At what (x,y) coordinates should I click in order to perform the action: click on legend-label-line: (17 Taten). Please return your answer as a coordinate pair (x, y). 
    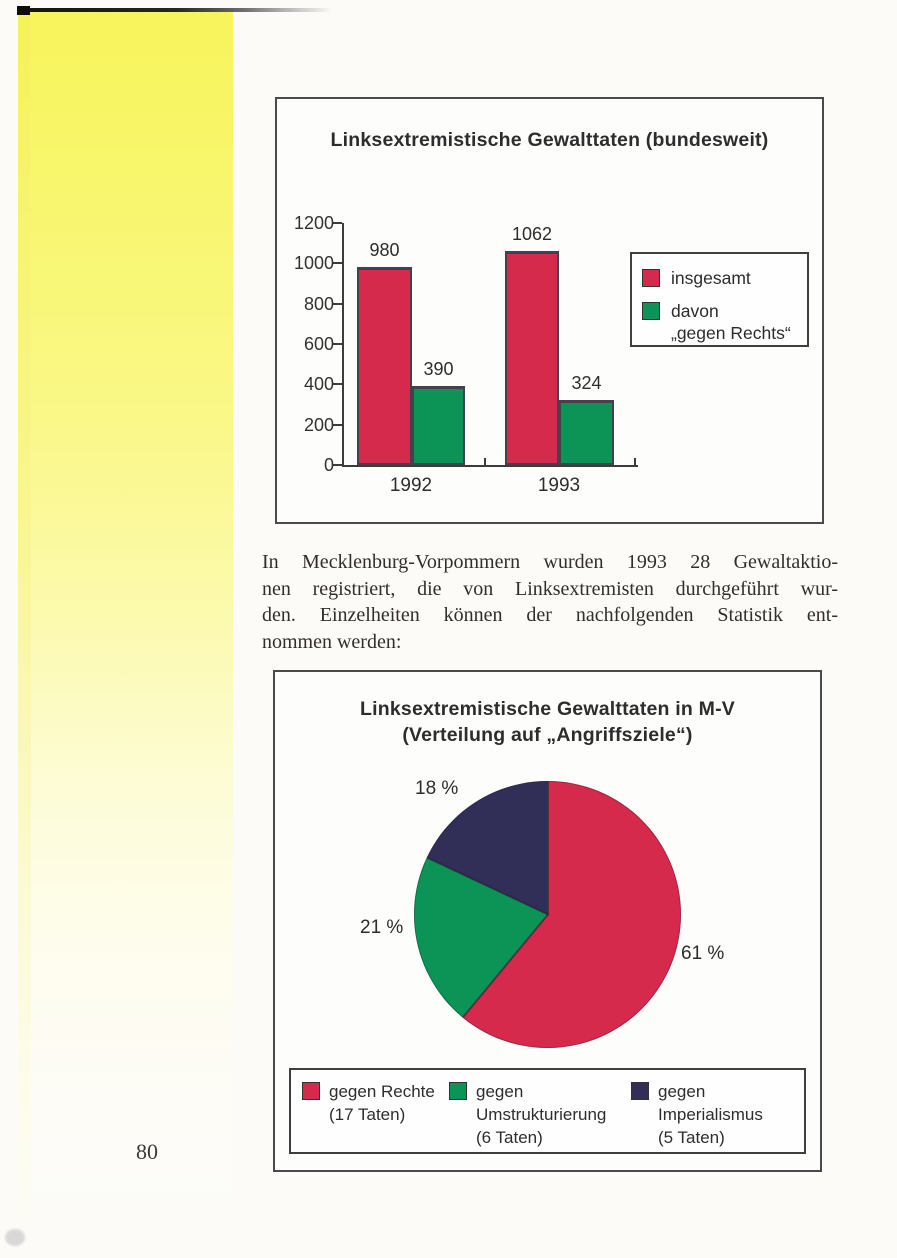
    Looking at the image, I should click on (367, 1114).